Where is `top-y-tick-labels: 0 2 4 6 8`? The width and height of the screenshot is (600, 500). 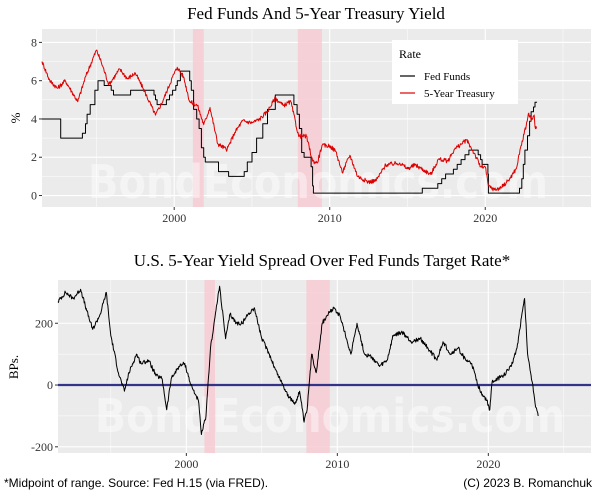 top-y-tick-labels: 0 2 4 6 8 is located at coordinates (36, 119).